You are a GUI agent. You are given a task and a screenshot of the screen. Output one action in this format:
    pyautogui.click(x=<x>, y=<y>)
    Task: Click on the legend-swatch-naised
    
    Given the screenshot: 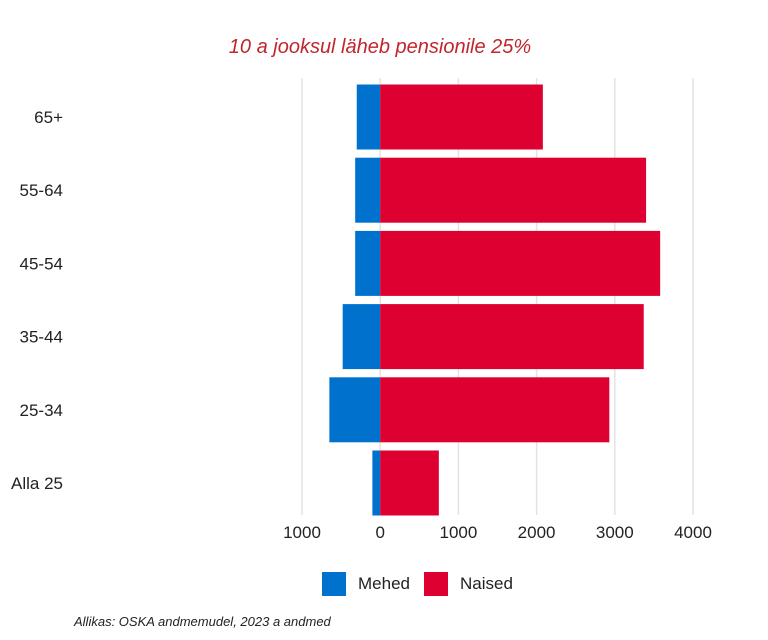 What is the action you would take?
    pyautogui.click(x=436, y=584)
    